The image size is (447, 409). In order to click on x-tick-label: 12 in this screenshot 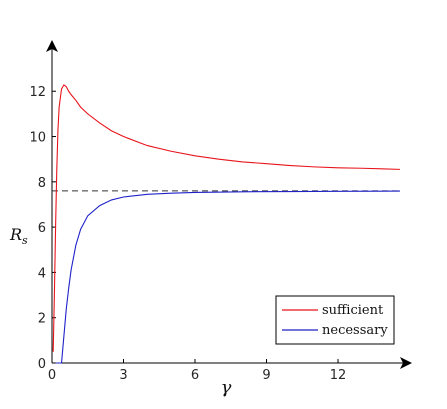, I will do `click(338, 375)`.